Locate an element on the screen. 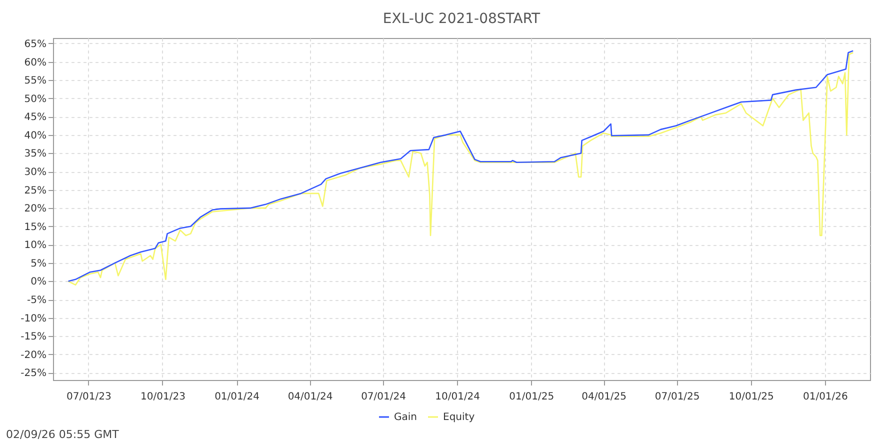 This screenshot has width=888, height=447. chart-title: EXL-UC 2021-08START is located at coordinates (461, 19).